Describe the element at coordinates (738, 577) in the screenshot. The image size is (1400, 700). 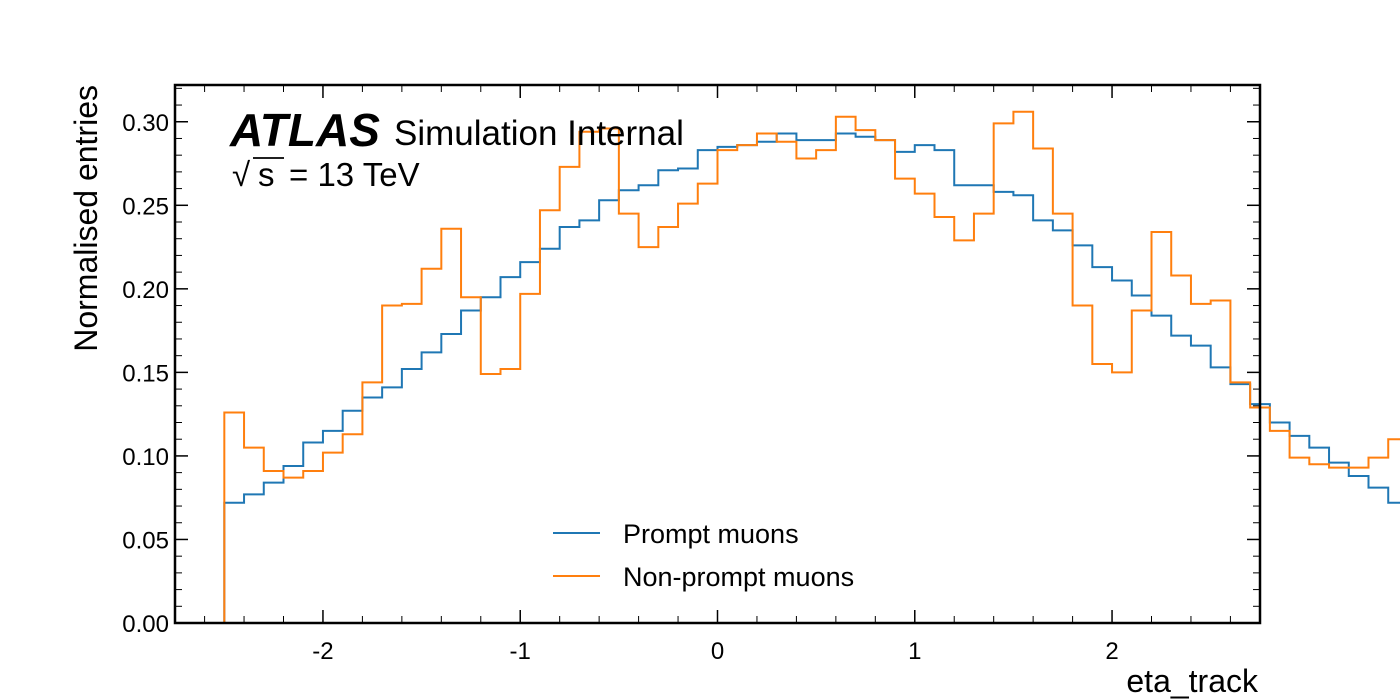
I see `legend-label-nonprompt: Non-prompt muons` at that location.